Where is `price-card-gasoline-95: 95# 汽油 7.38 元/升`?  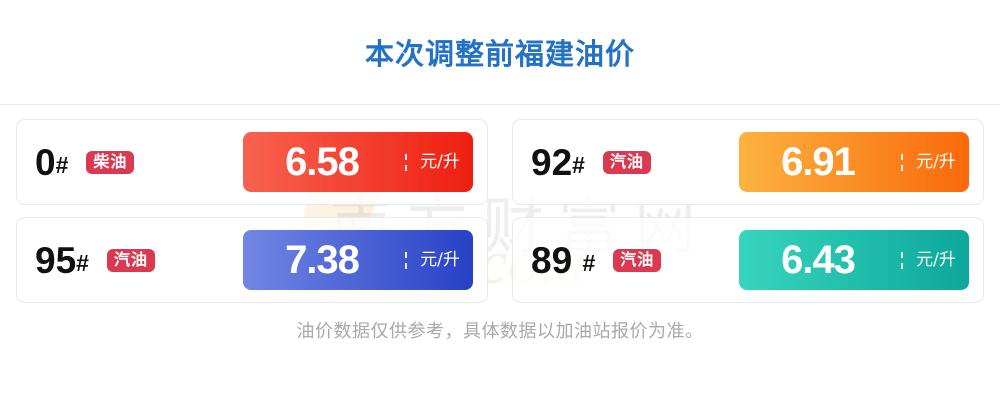
price-card-gasoline-95: 95# 汽油 7.38 元/升 is located at coordinates (252, 260).